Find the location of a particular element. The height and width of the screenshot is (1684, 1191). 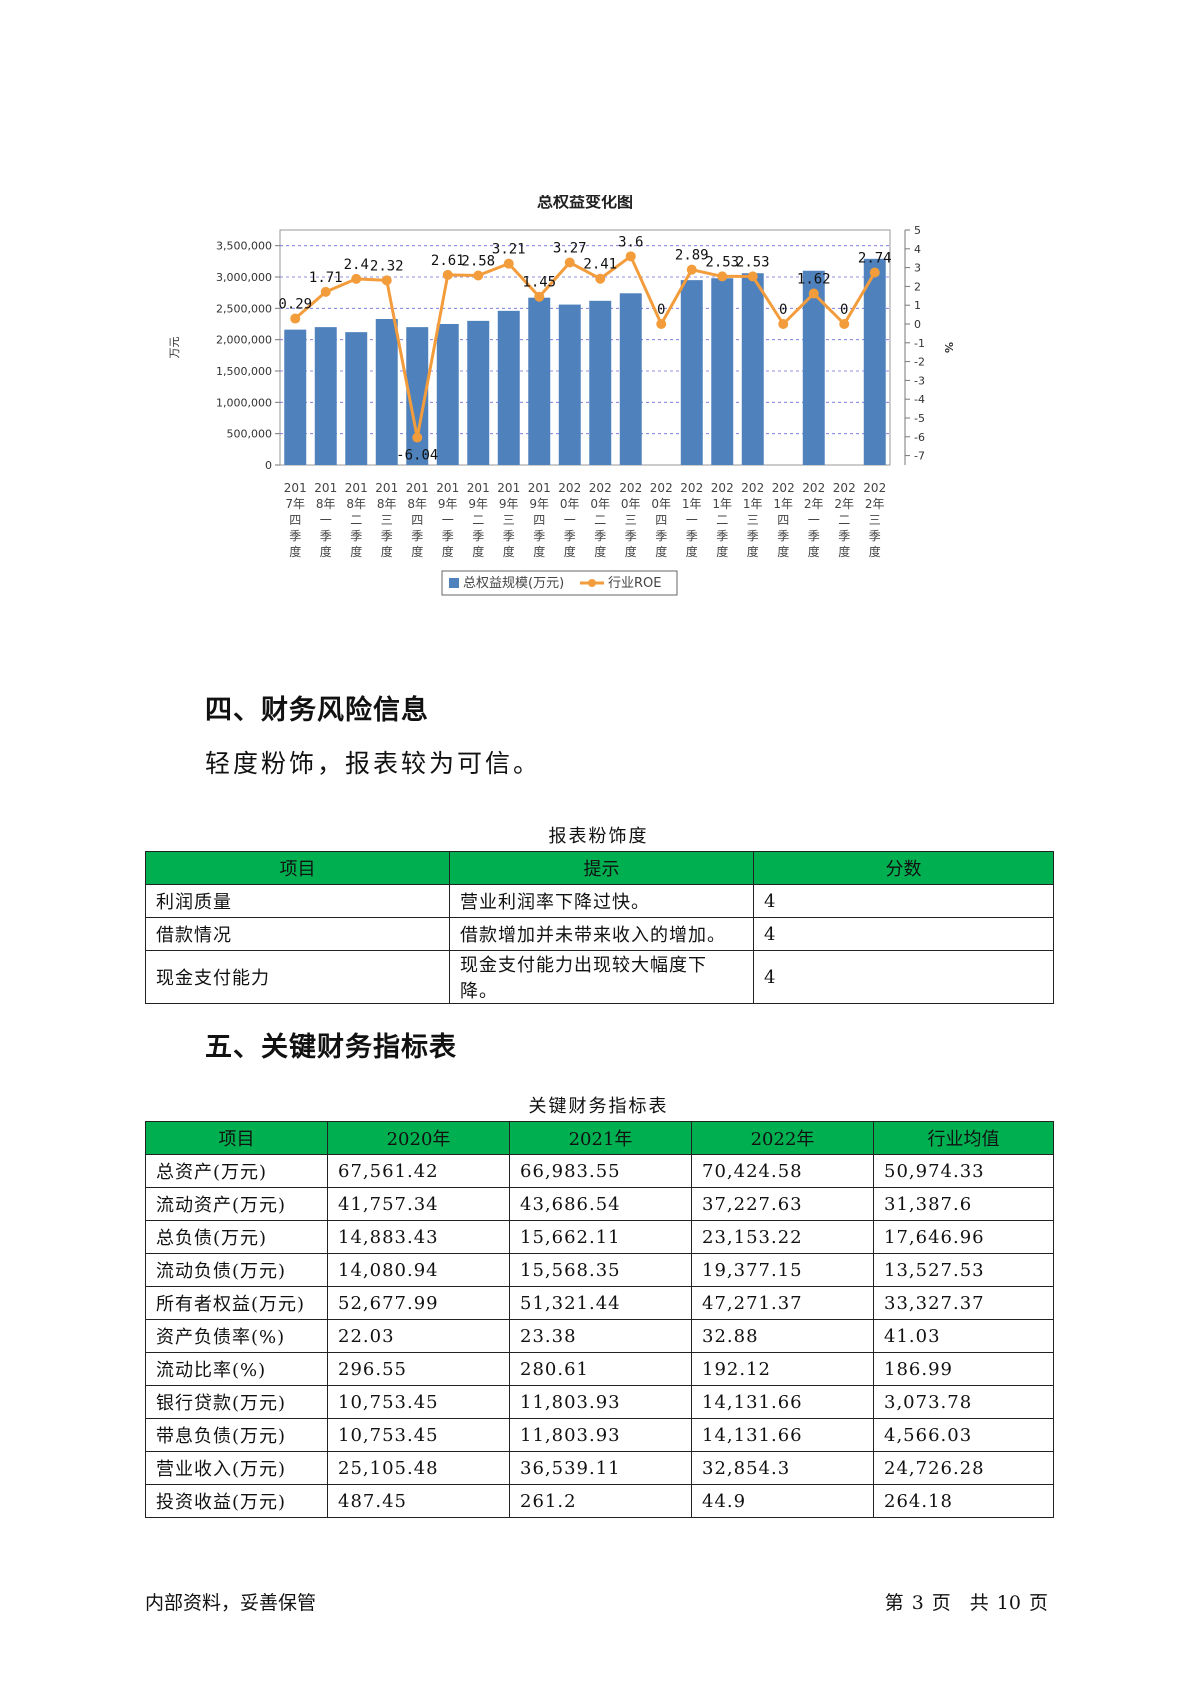

roe-data-label: 2.32 is located at coordinates (387, 266).